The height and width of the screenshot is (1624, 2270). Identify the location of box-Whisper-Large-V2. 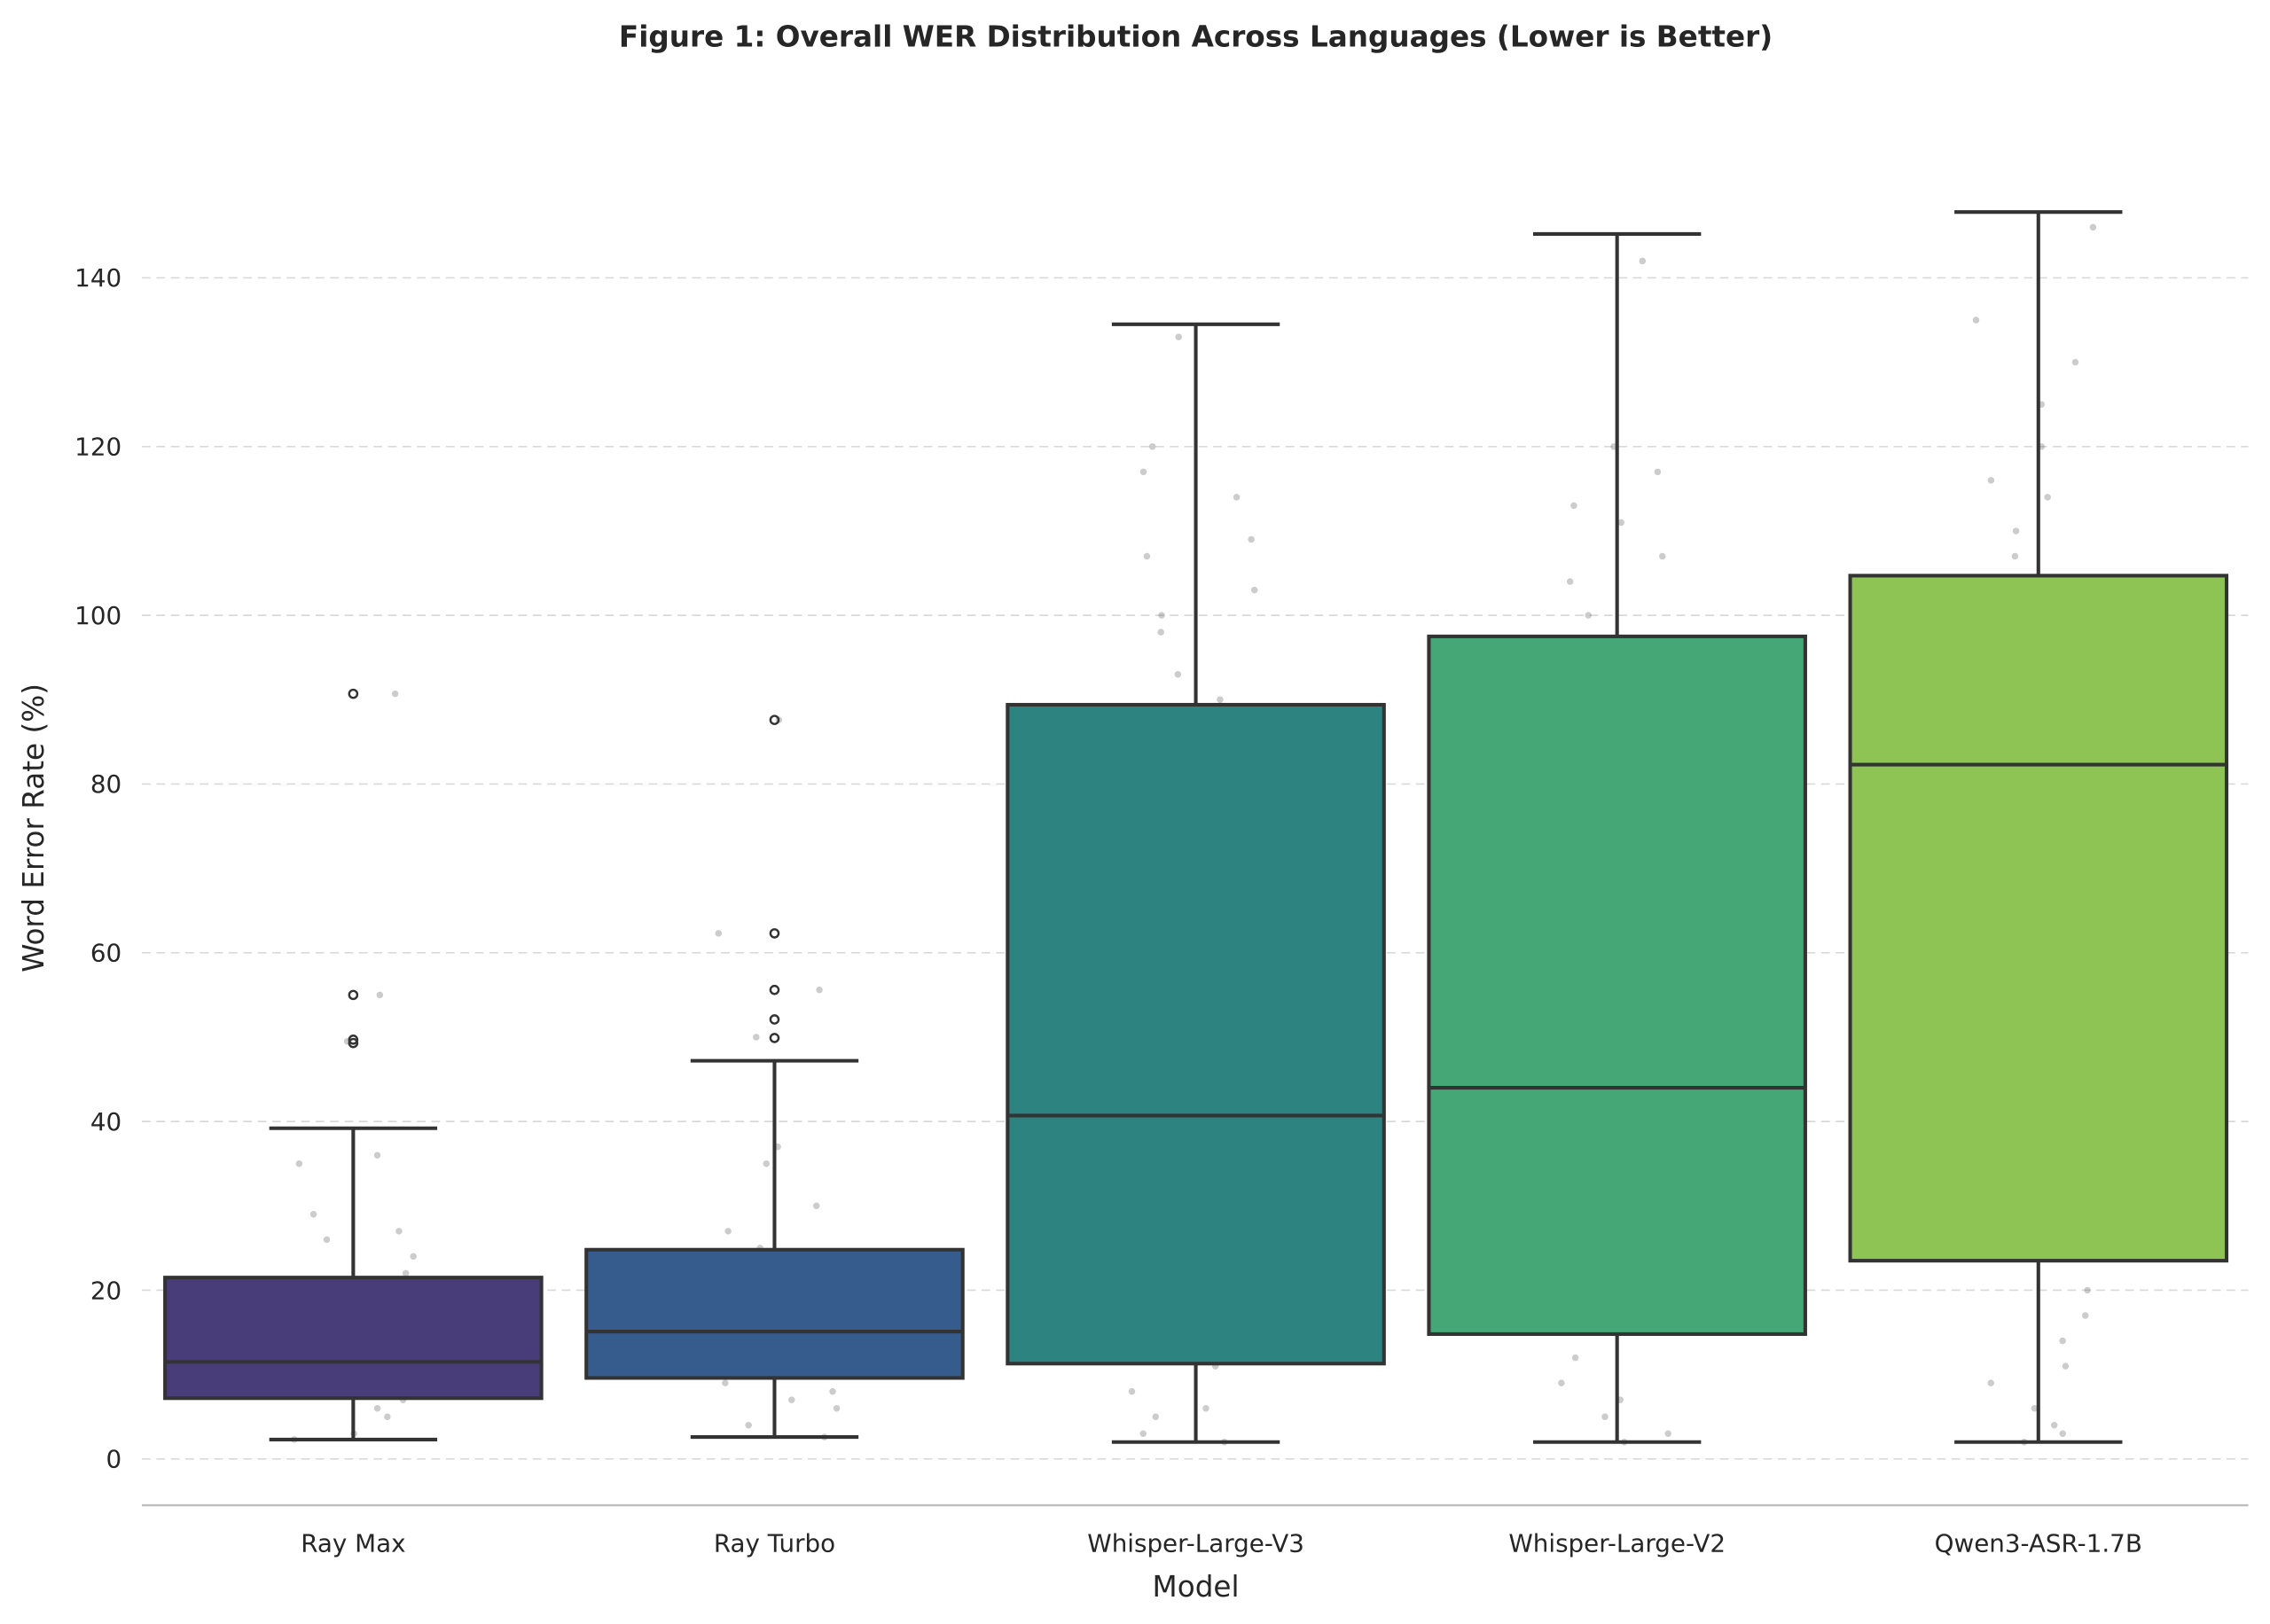
(1617, 985).